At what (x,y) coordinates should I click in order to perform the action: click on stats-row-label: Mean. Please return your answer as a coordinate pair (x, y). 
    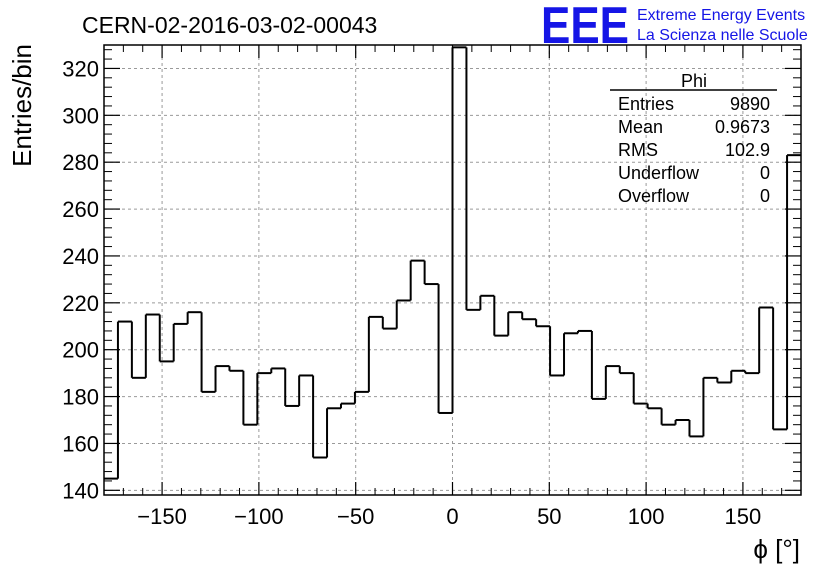
    Looking at the image, I should click on (640, 127).